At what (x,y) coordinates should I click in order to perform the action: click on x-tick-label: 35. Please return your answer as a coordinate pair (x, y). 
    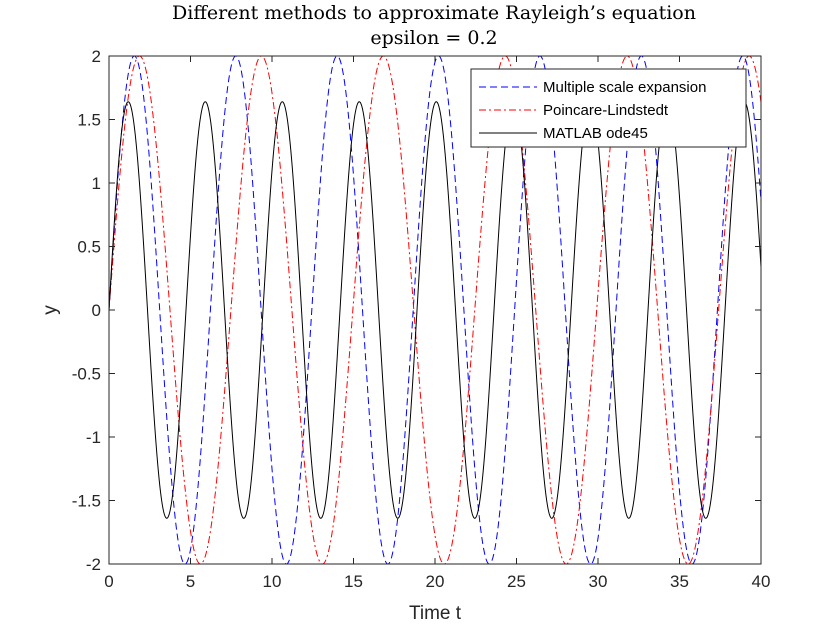
    Looking at the image, I should click on (679, 581).